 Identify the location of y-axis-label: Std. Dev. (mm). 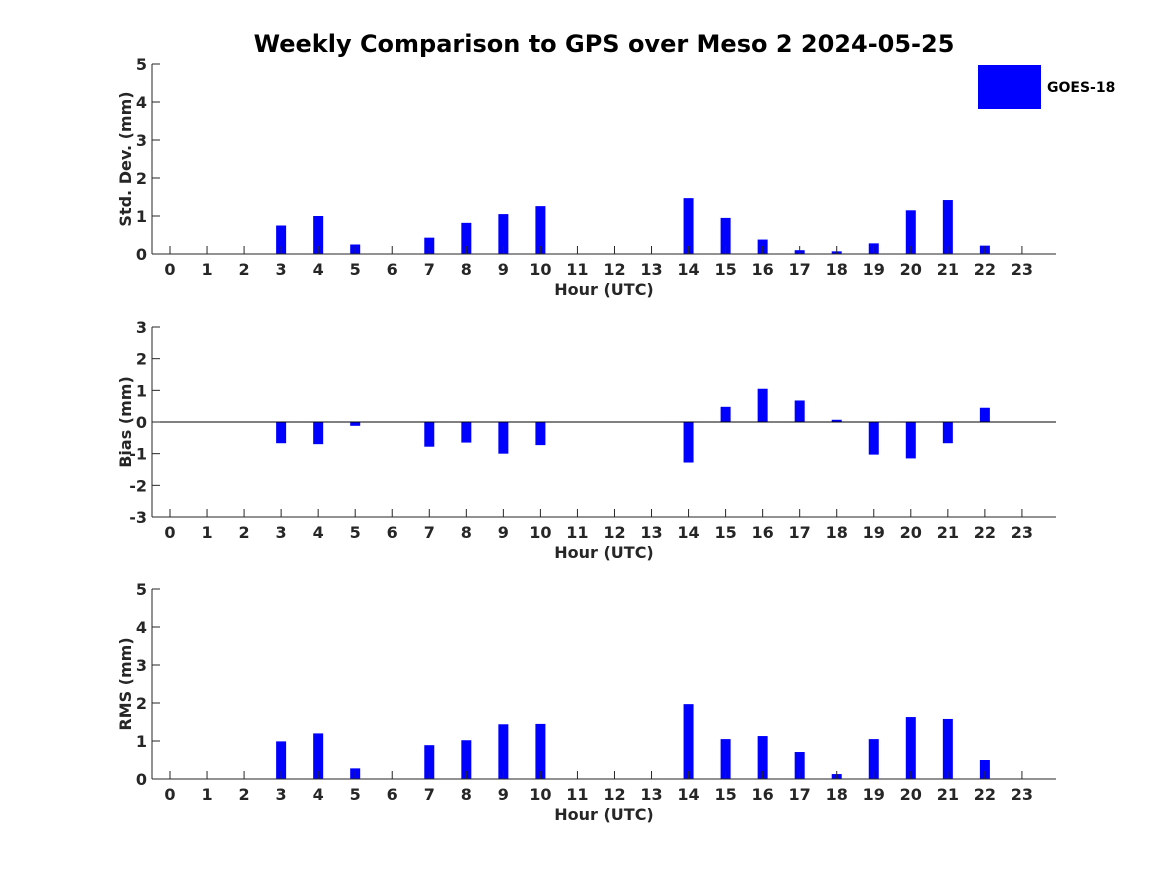
(125, 158).